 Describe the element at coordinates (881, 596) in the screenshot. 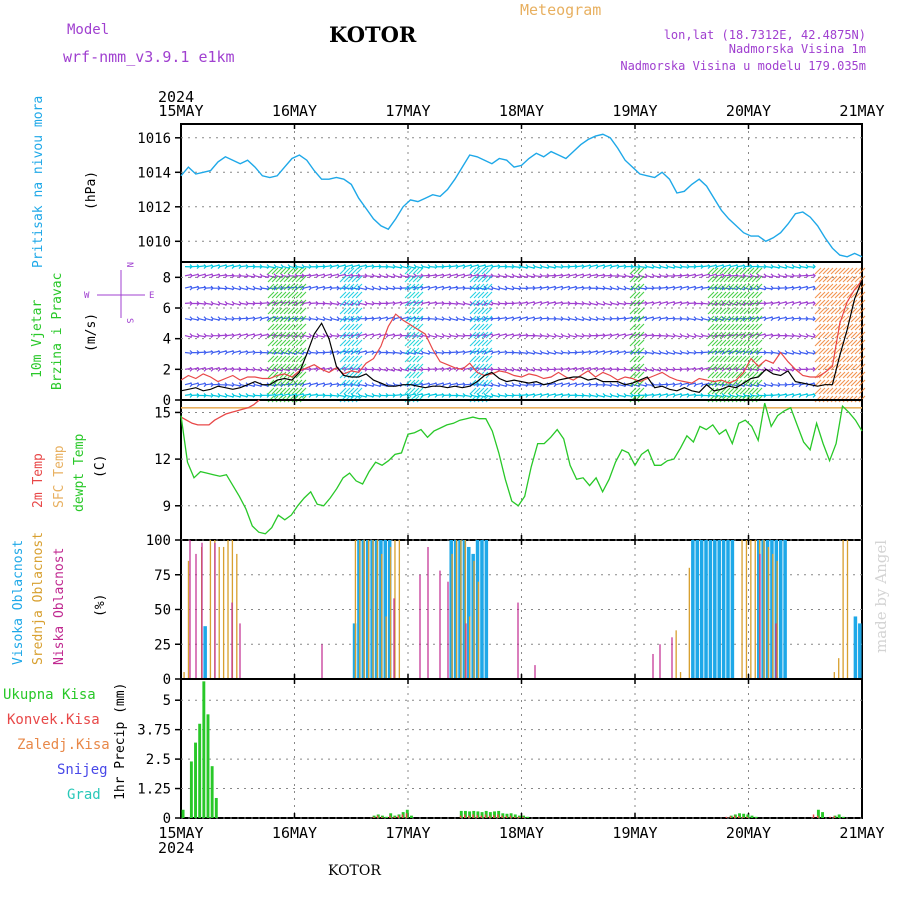

I see `watermark: made by Angel` at that location.